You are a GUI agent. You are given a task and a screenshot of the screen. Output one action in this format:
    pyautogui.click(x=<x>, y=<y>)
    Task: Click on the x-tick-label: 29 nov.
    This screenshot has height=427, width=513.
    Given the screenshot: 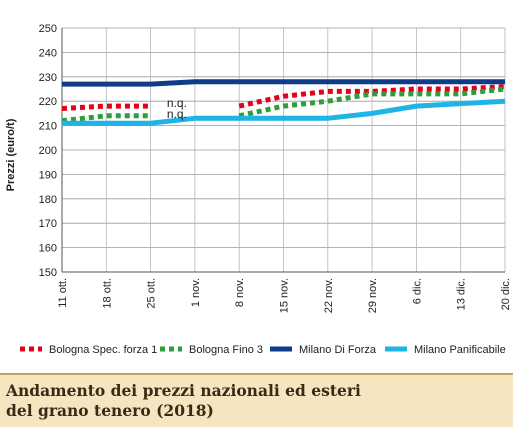 What is the action you would take?
    pyautogui.click(x=373, y=295)
    